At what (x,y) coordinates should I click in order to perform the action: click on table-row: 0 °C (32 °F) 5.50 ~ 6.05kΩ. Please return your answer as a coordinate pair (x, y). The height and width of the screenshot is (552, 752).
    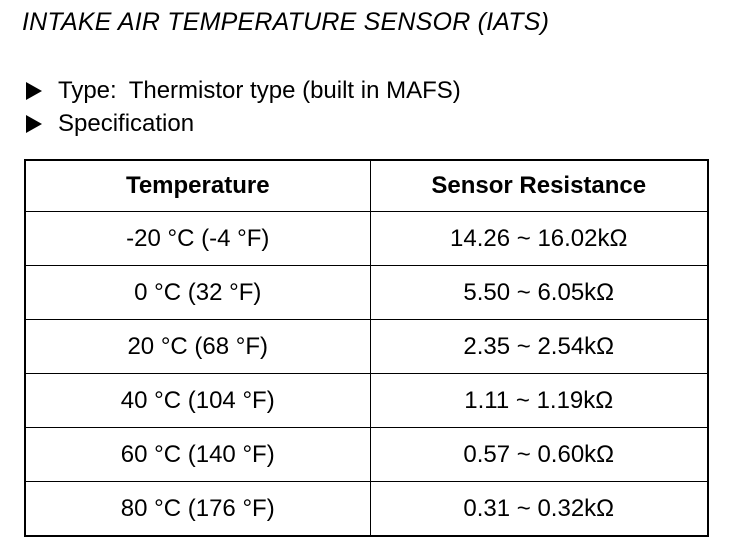
    Looking at the image, I should click on (366, 292).